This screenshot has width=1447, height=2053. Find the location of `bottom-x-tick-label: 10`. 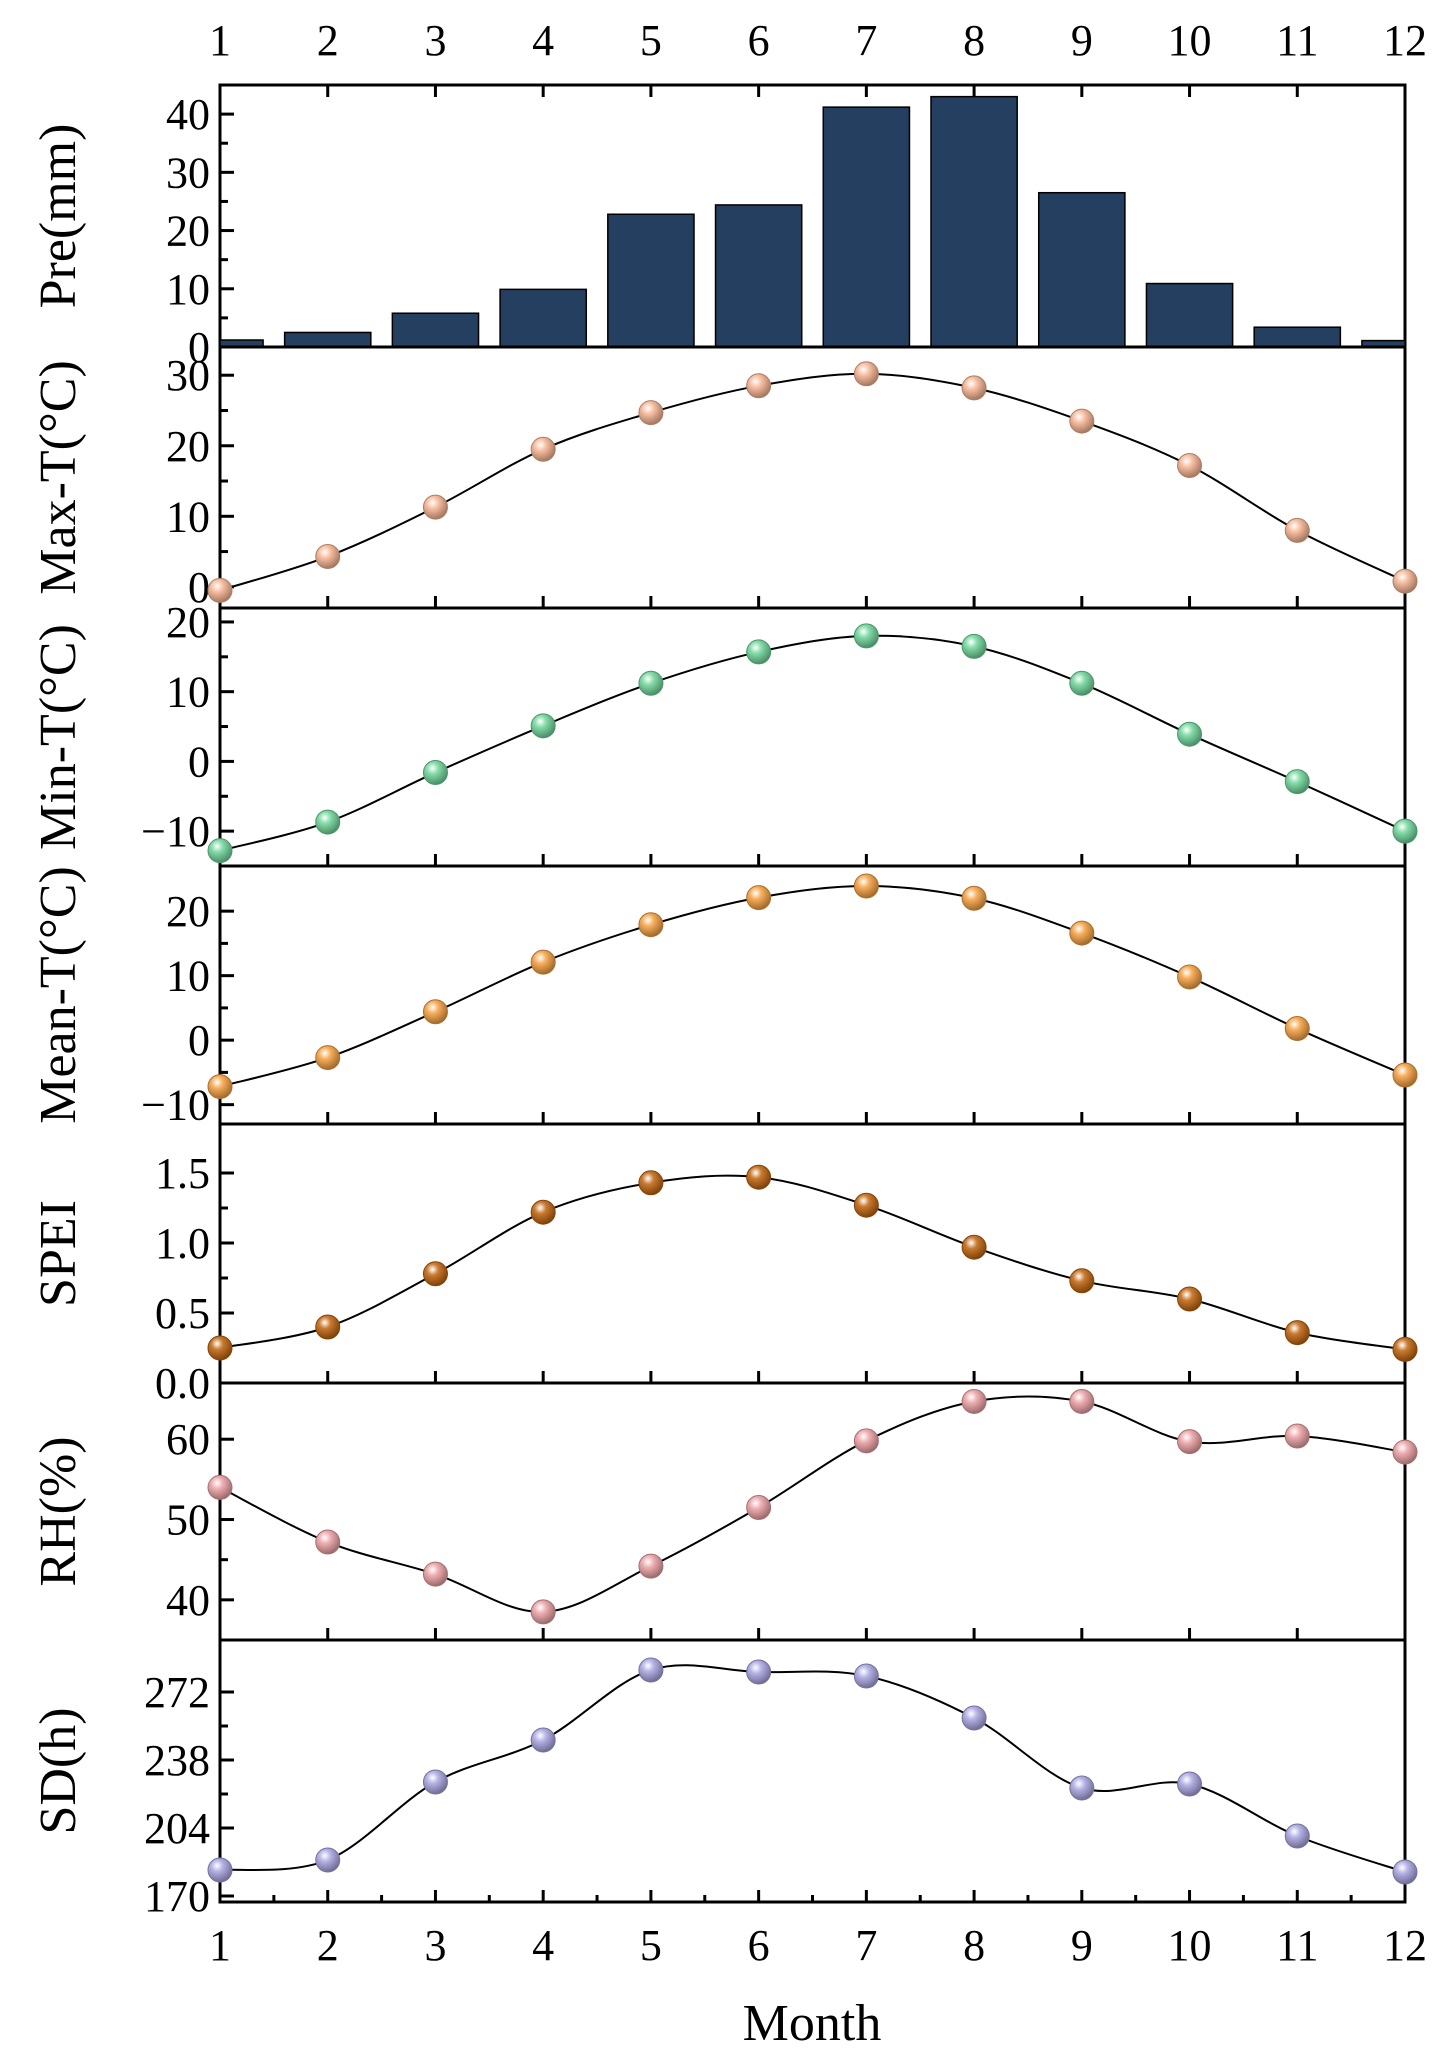

bottom-x-tick-label: 10 is located at coordinates (1190, 1945).